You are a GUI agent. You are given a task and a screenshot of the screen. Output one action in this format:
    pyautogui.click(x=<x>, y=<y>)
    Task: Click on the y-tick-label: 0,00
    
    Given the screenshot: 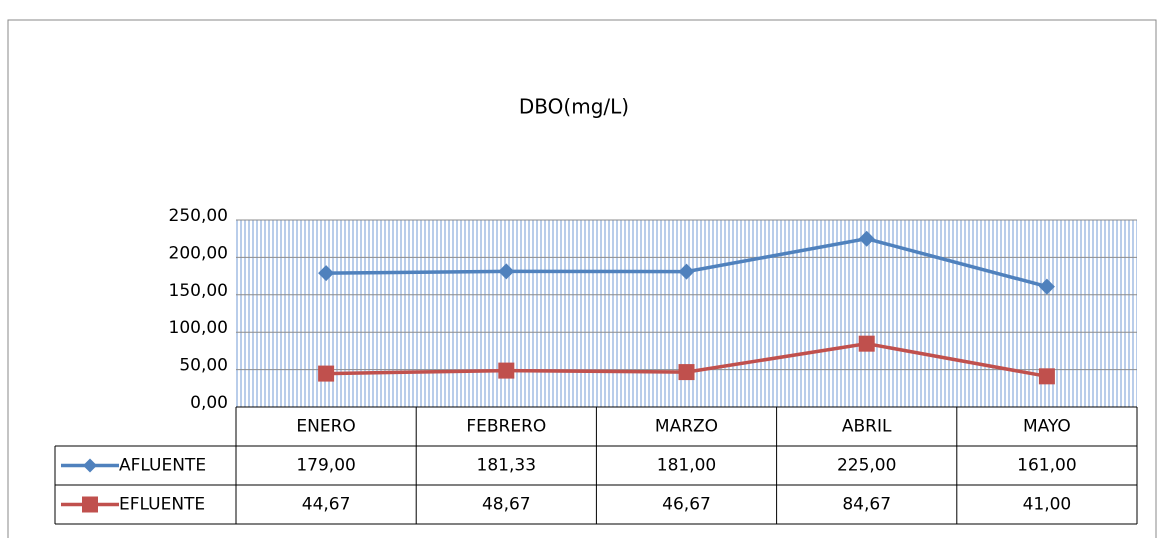 What is the action you would take?
    pyautogui.click(x=209, y=403)
    